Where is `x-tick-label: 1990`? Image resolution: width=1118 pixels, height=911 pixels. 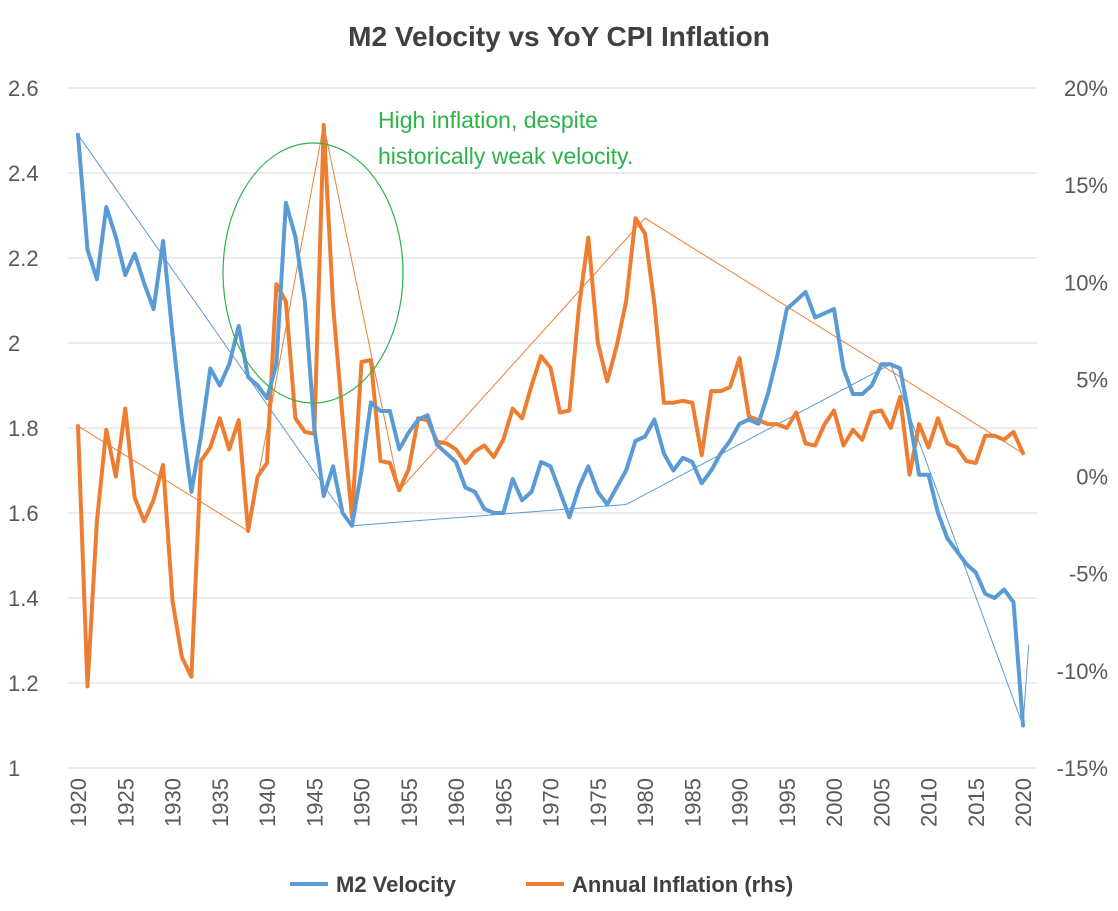 x-tick-label: 1990 is located at coordinates (740, 802).